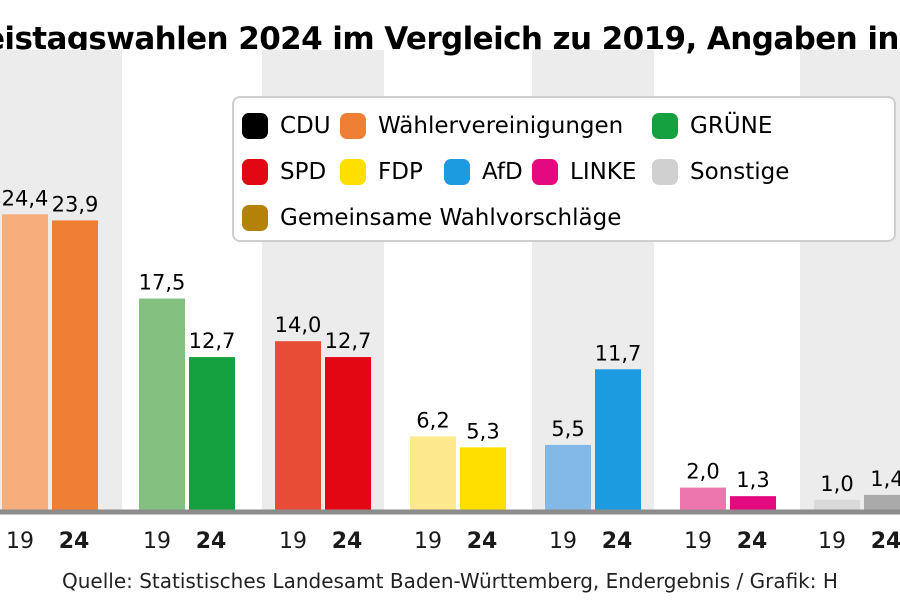 The image size is (900, 600). What do you see at coordinates (305, 126) in the screenshot?
I see `legend-label: CDU` at bounding box center [305, 126].